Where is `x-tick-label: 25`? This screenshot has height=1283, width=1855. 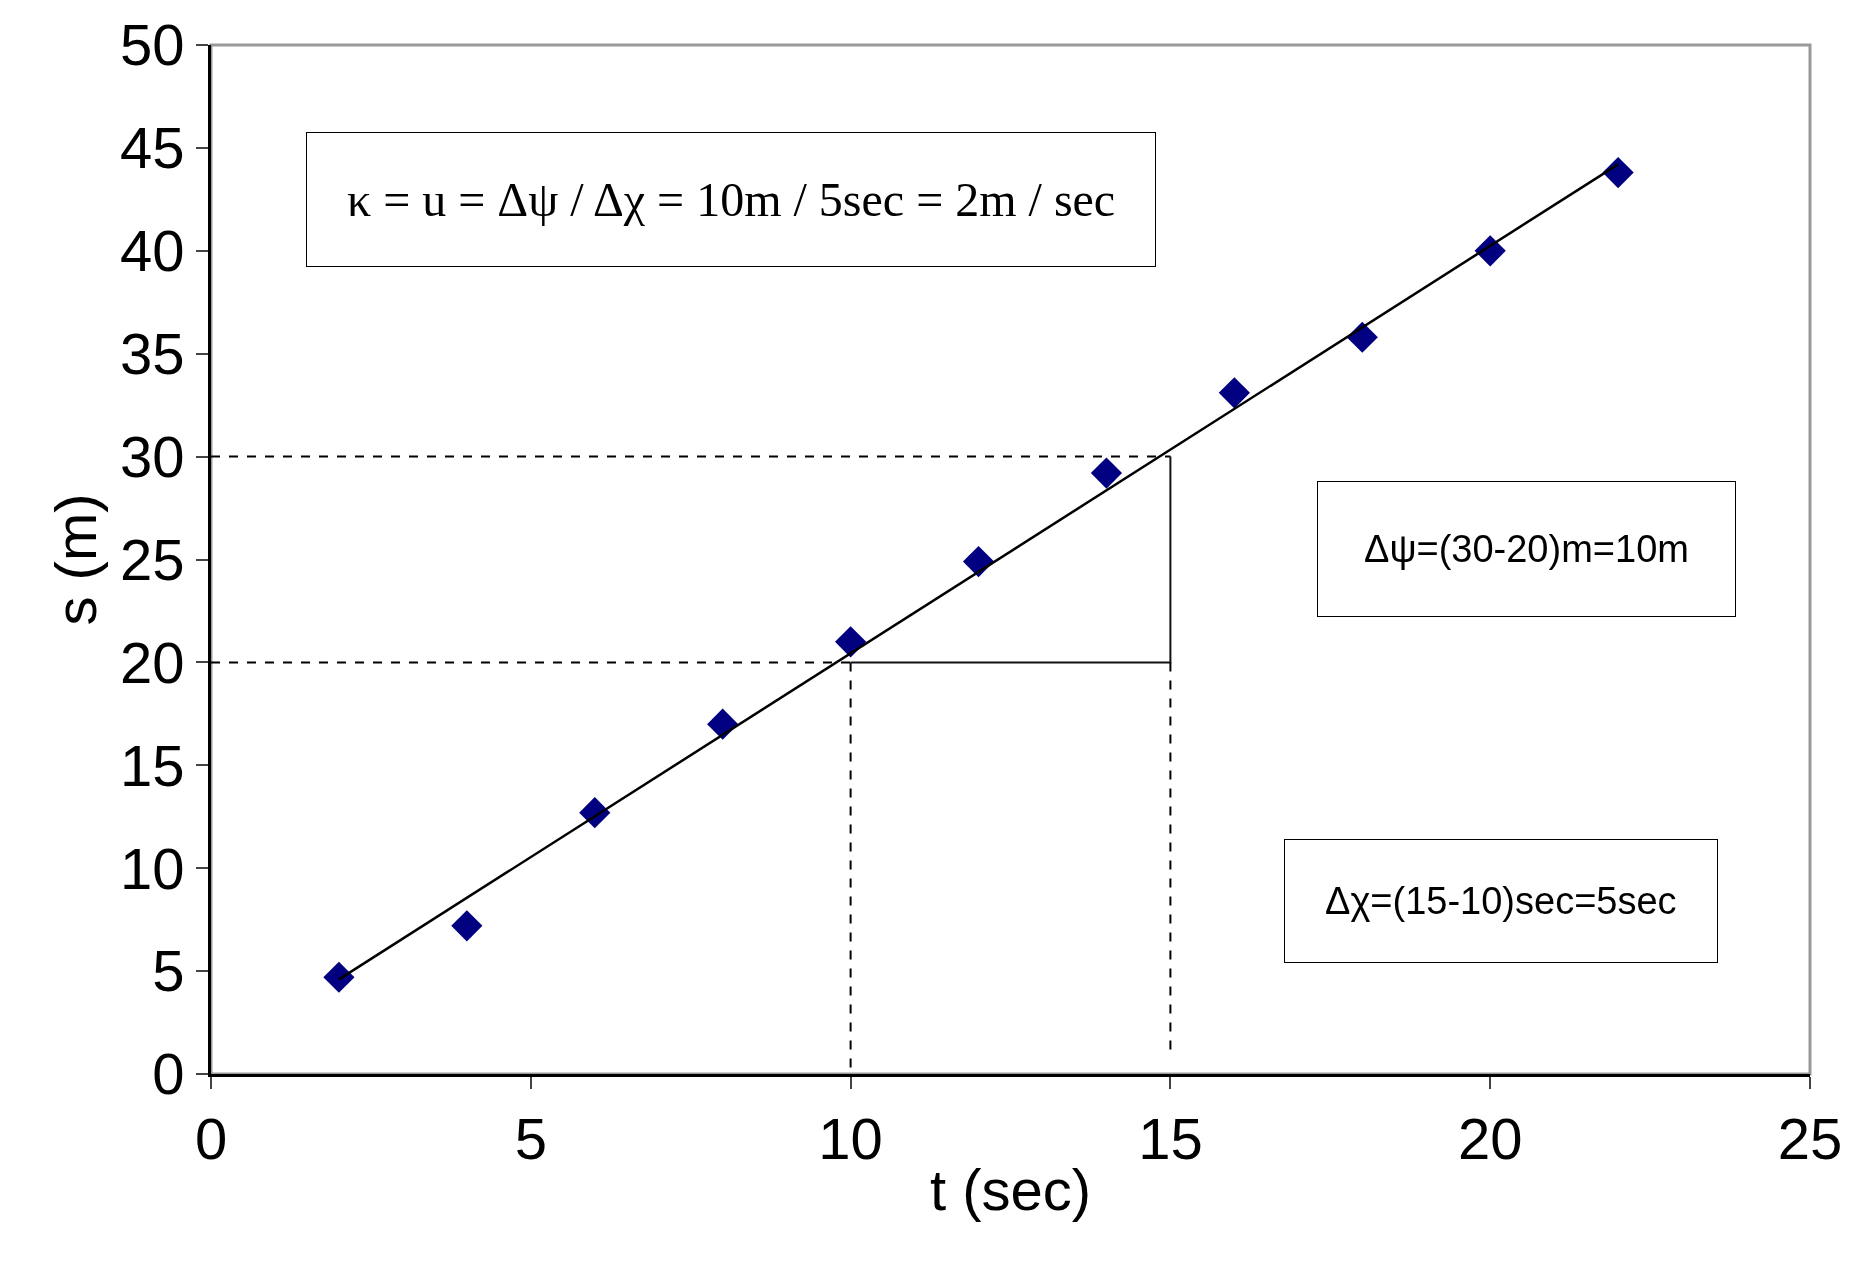
x-tick-label: 25 is located at coordinates (1810, 1138).